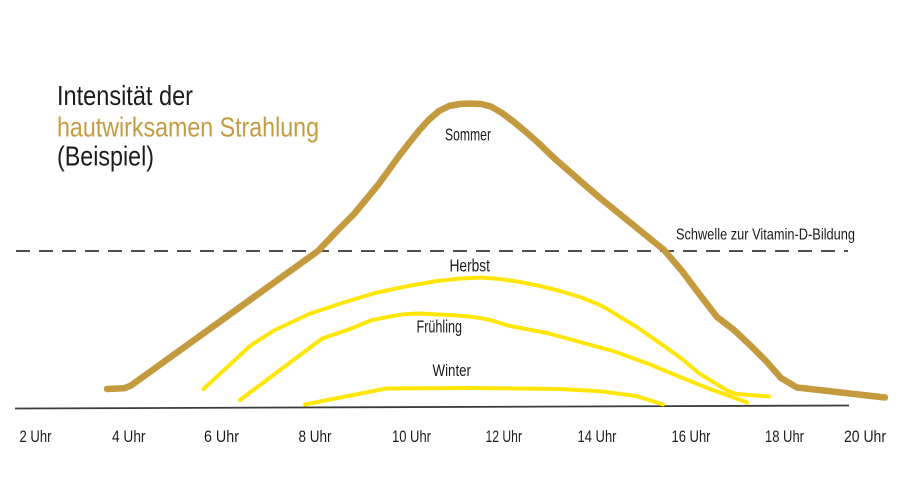 The height and width of the screenshot is (500, 900). Describe the element at coordinates (691, 437) in the screenshot. I see `svg-text: 16 Uhr` at that location.